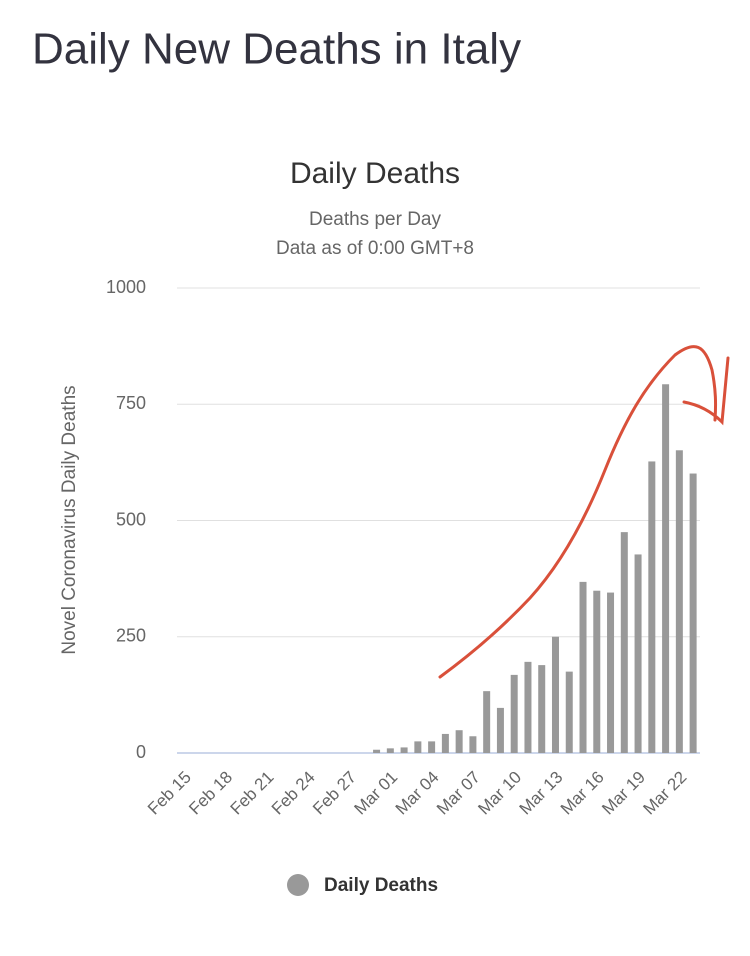 This screenshot has width=750, height=956. I want to click on y-tick-label: 250, so click(131, 636).